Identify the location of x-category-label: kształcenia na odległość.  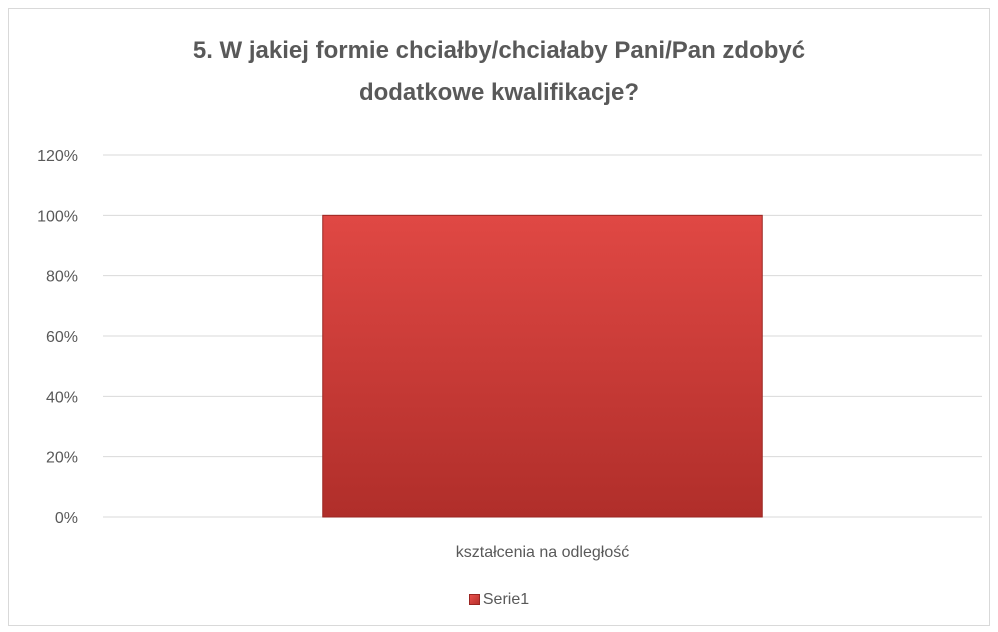
(542, 552).